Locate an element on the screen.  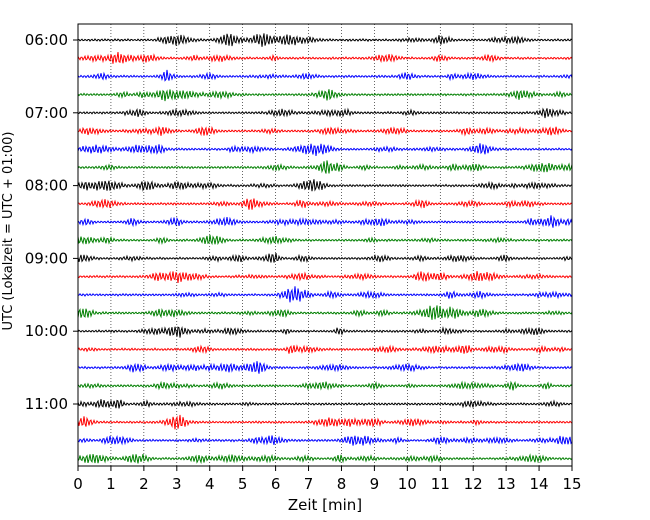
y-tick-label: 11:00 is located at coordinates (46, 404).